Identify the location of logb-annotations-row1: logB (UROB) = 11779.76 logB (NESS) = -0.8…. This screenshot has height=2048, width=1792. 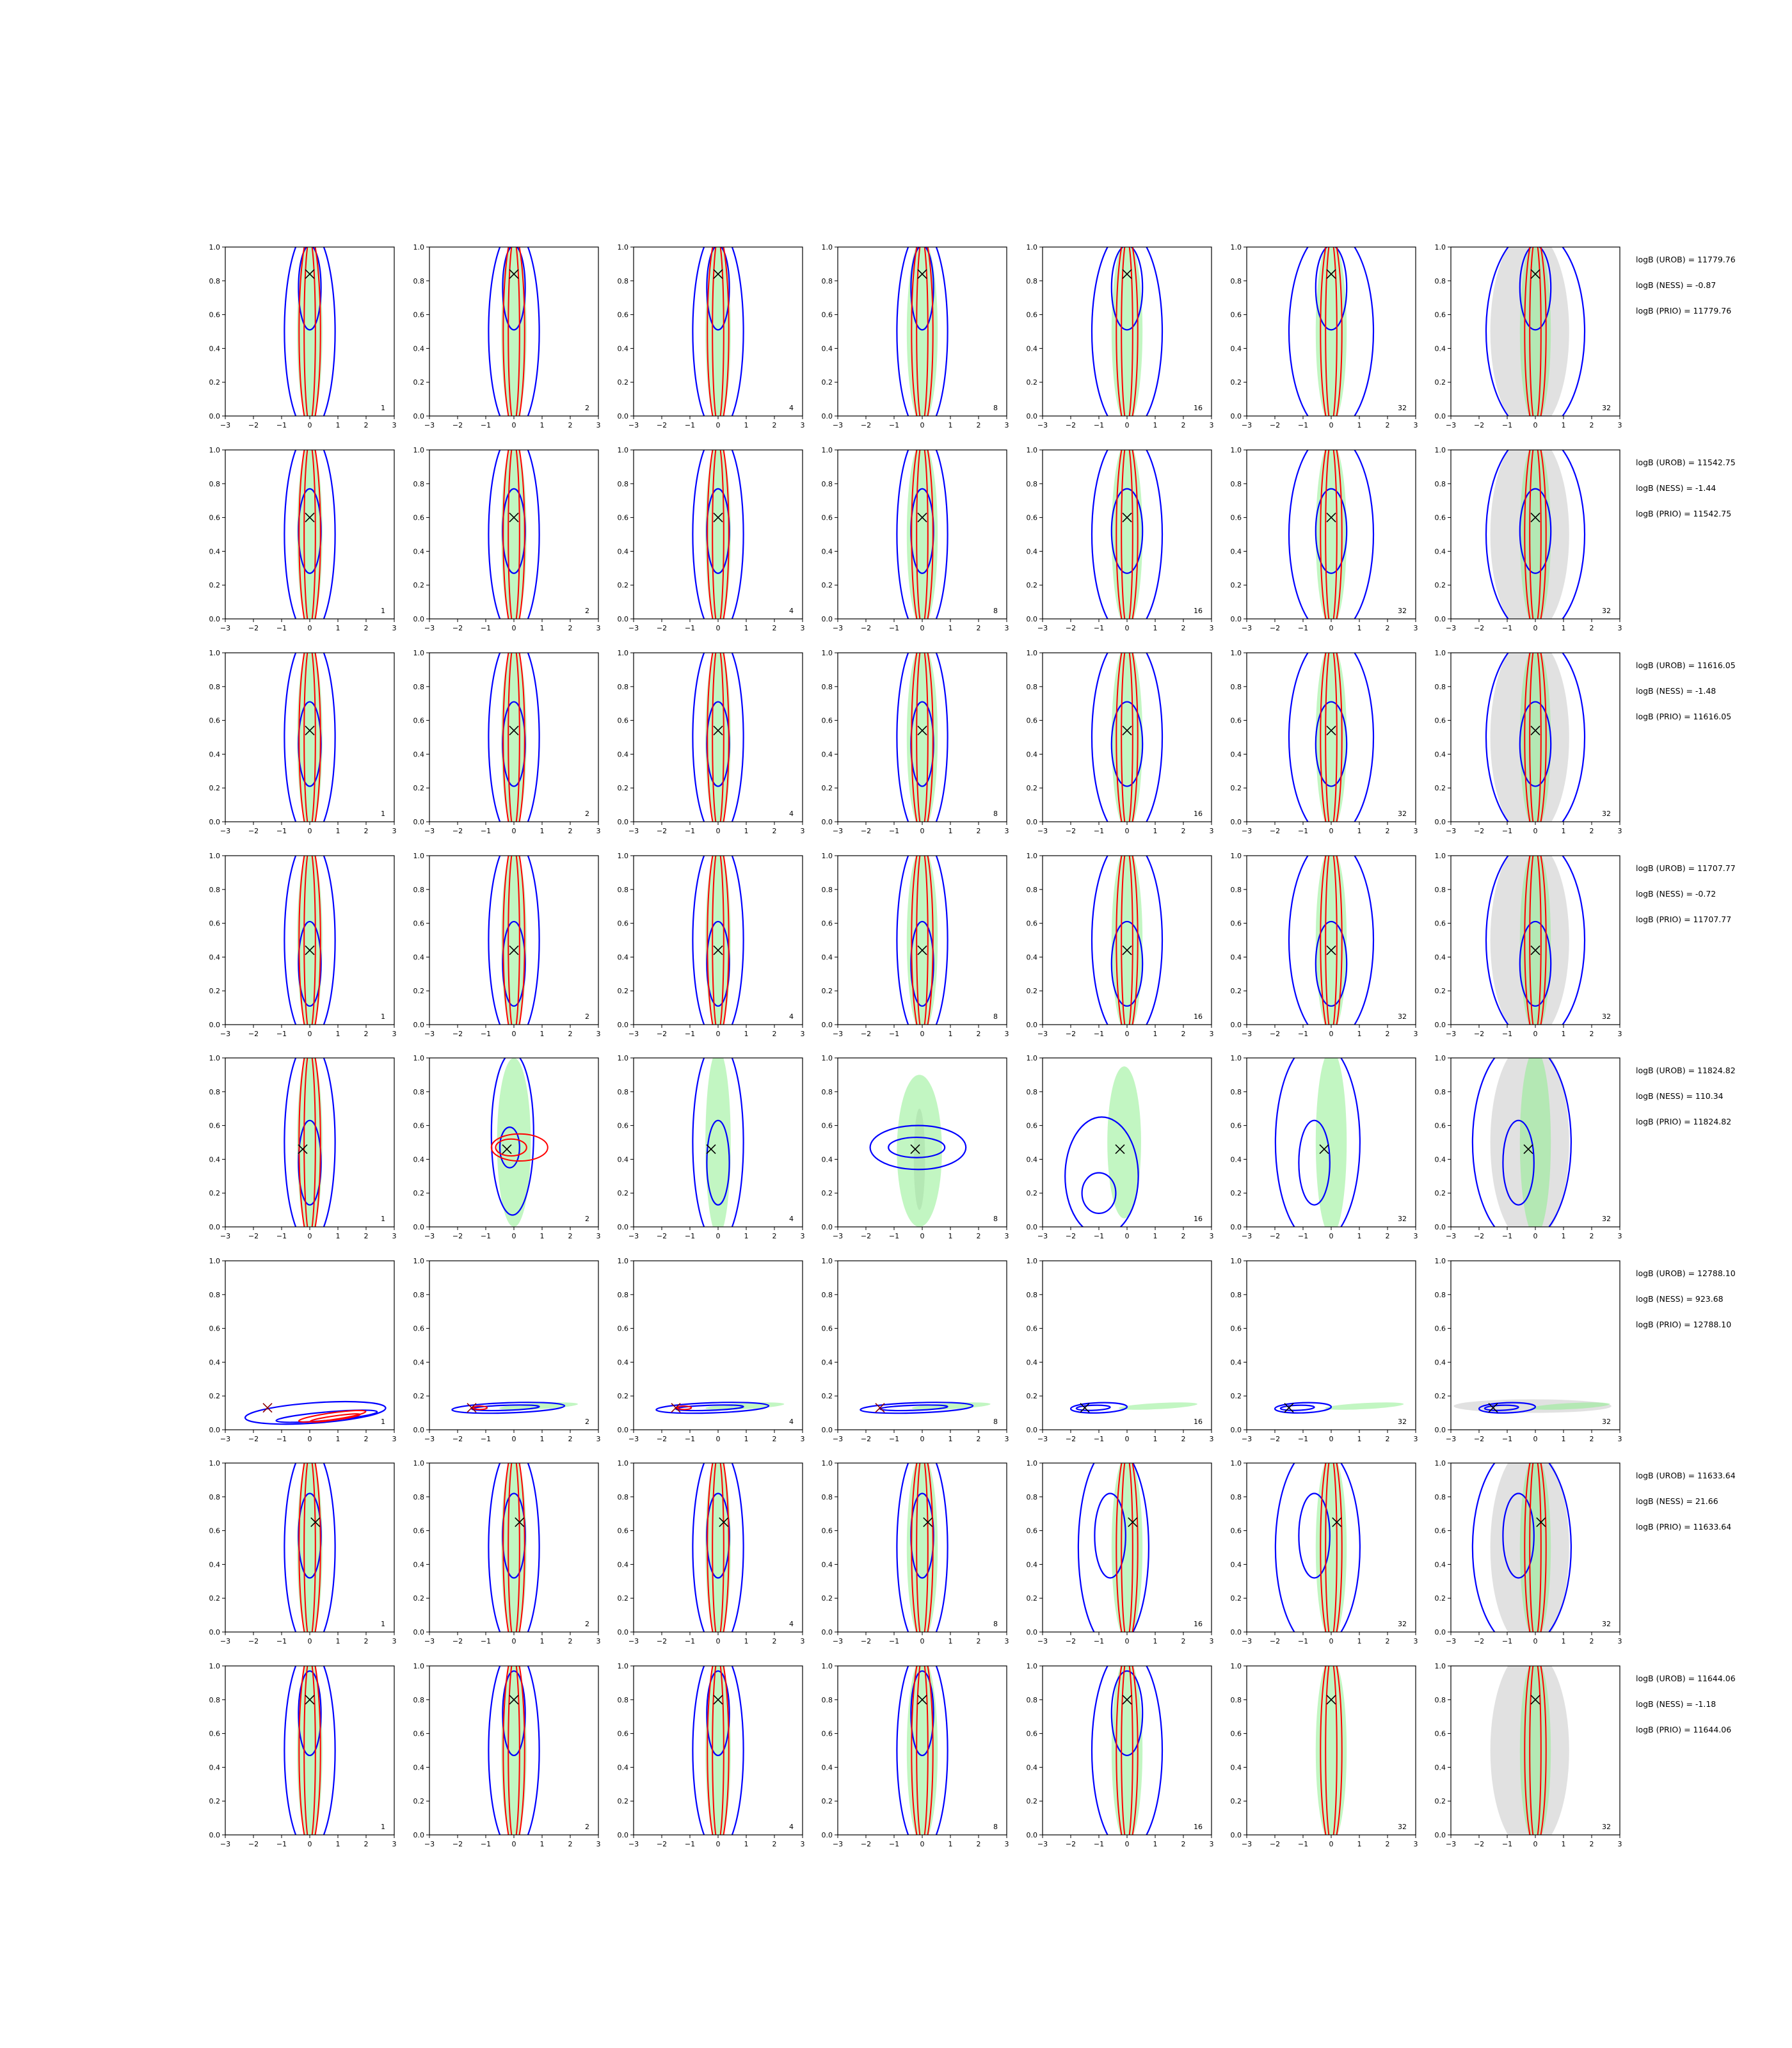
(1686, 285).